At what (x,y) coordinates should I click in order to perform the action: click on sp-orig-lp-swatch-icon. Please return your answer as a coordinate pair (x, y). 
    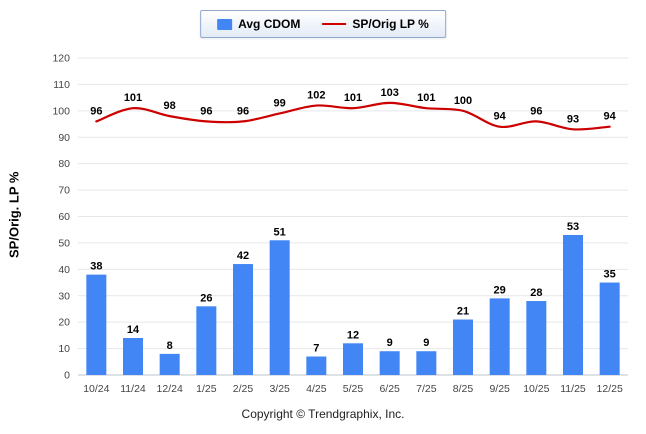
    Looking at the image, I should click on (334, 24).